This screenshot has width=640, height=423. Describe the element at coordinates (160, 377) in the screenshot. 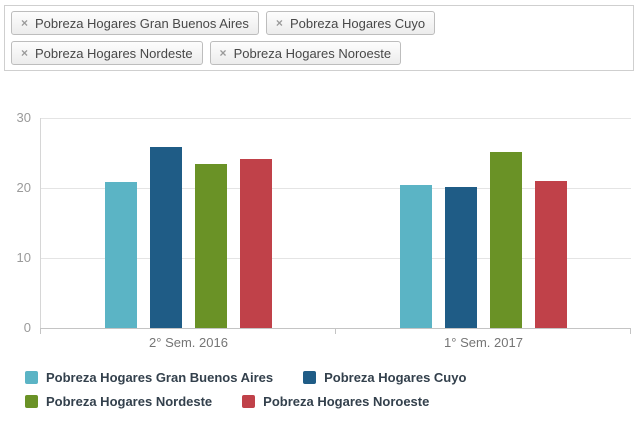

I see `legend-label: Pobreza Hogares Gran Buenos Aires` at that location.